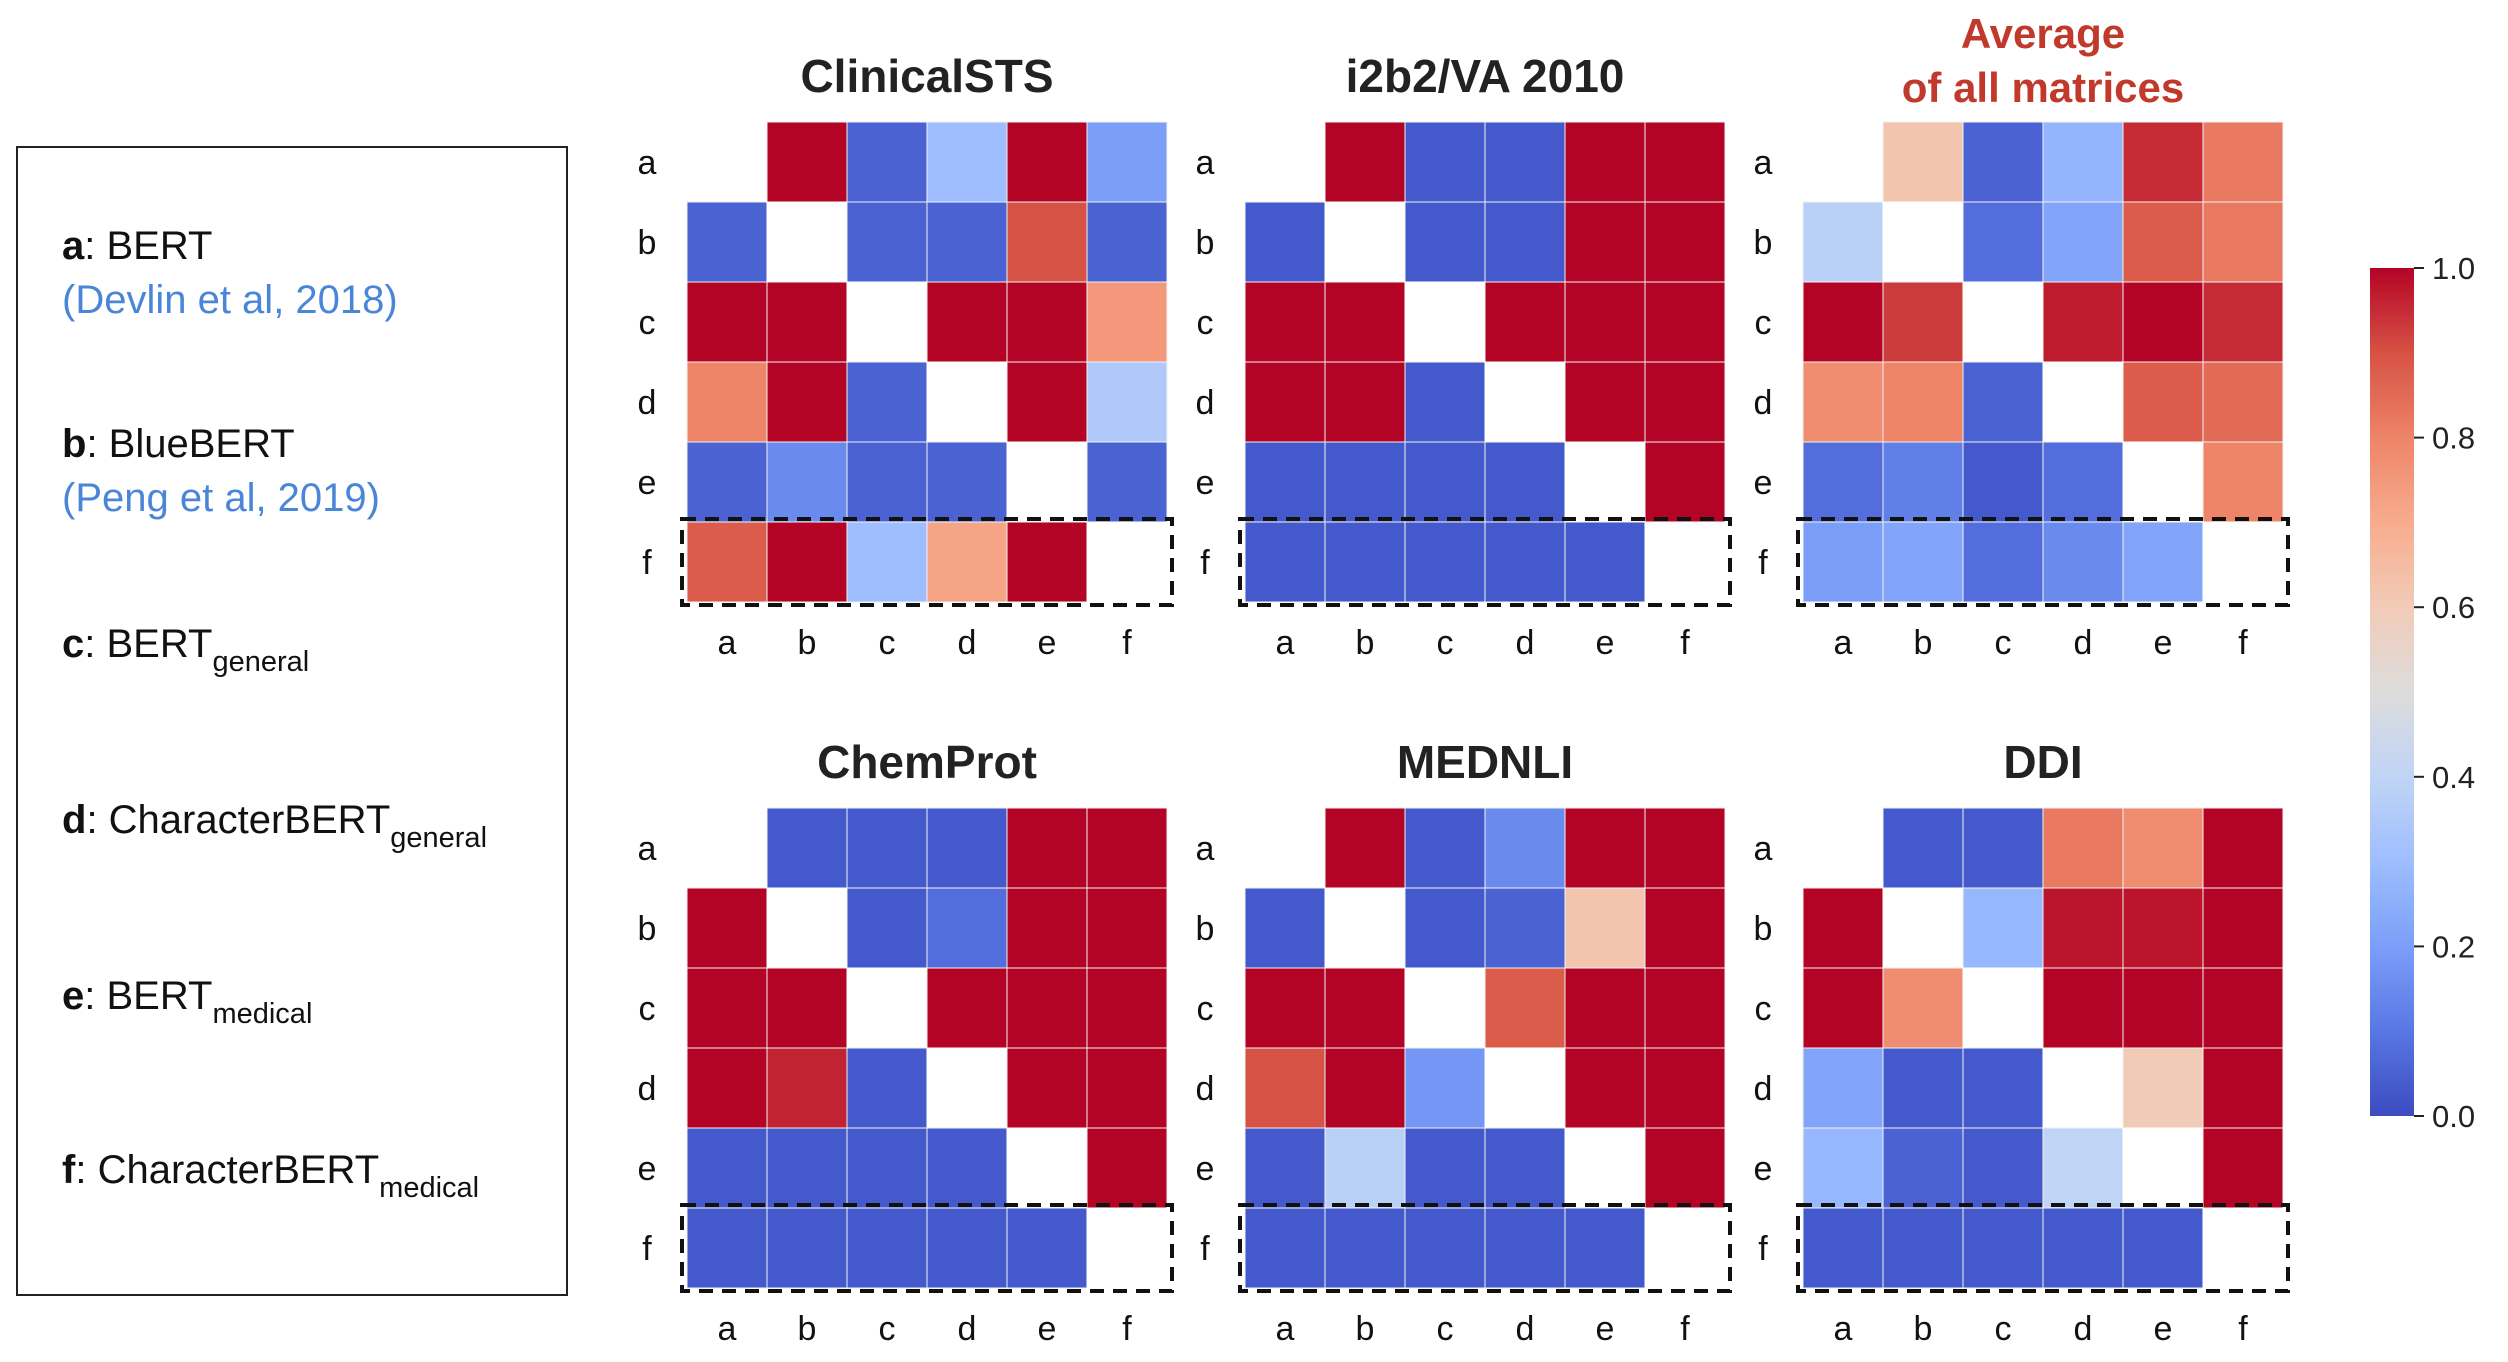 The image size is (2508, 1362). What do you see at coordinates (1843, 1329) in the screenshot?
I see `col-tick-label: a` at bounding box center [1843, 1329].